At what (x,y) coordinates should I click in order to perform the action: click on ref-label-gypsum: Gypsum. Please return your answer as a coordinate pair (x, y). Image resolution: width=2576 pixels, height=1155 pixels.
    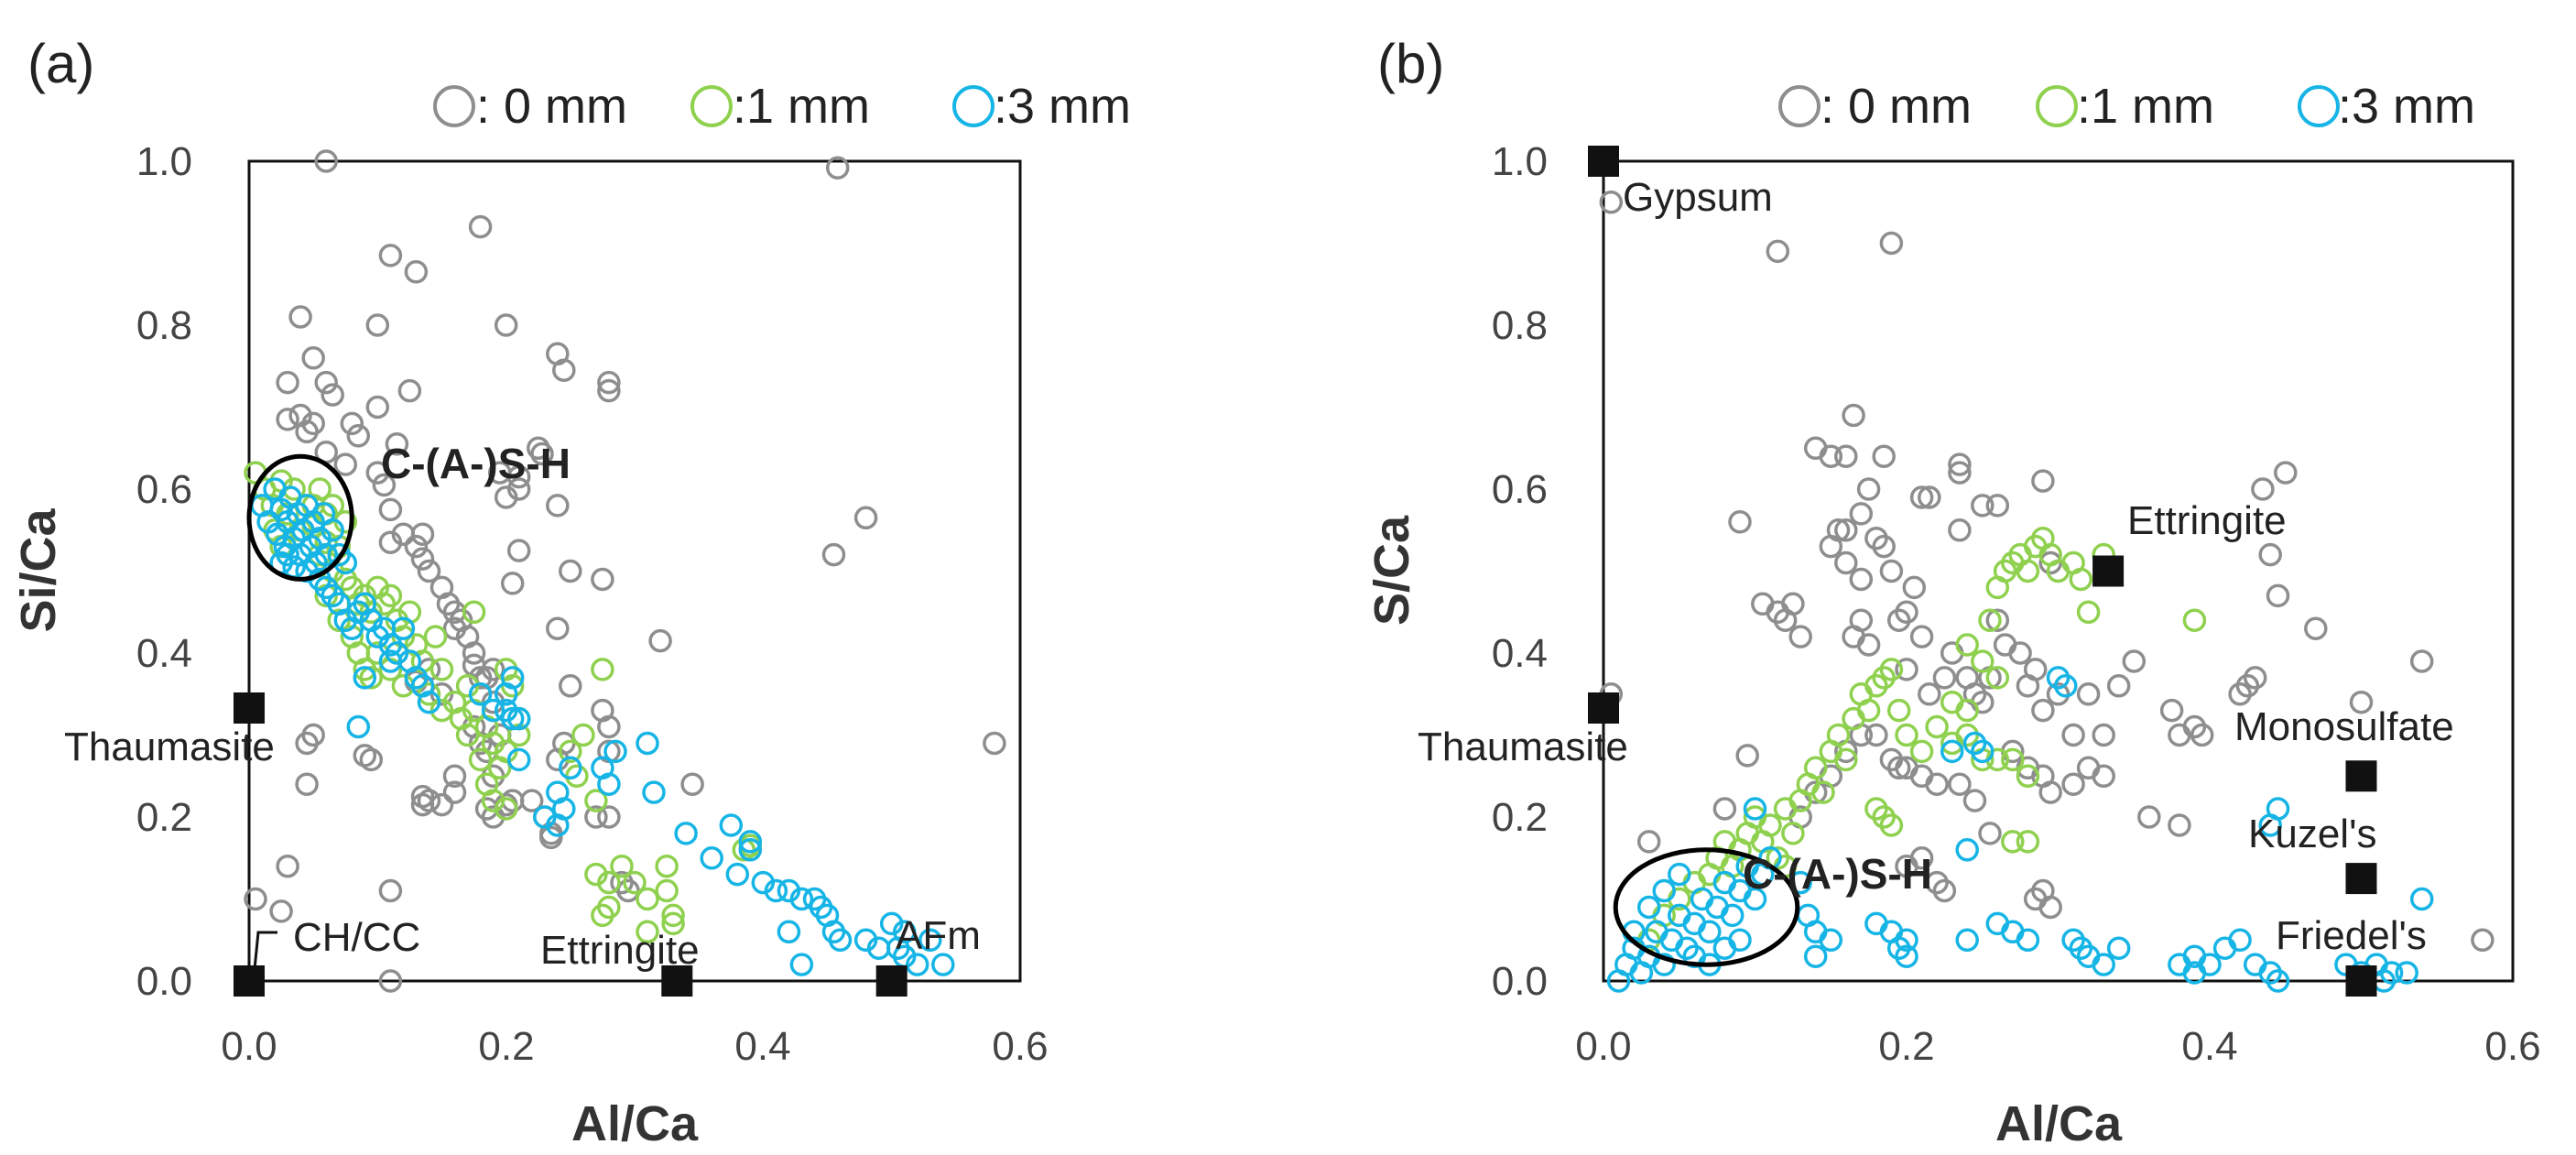
    Looking at the image, I should click on (1698, 197).